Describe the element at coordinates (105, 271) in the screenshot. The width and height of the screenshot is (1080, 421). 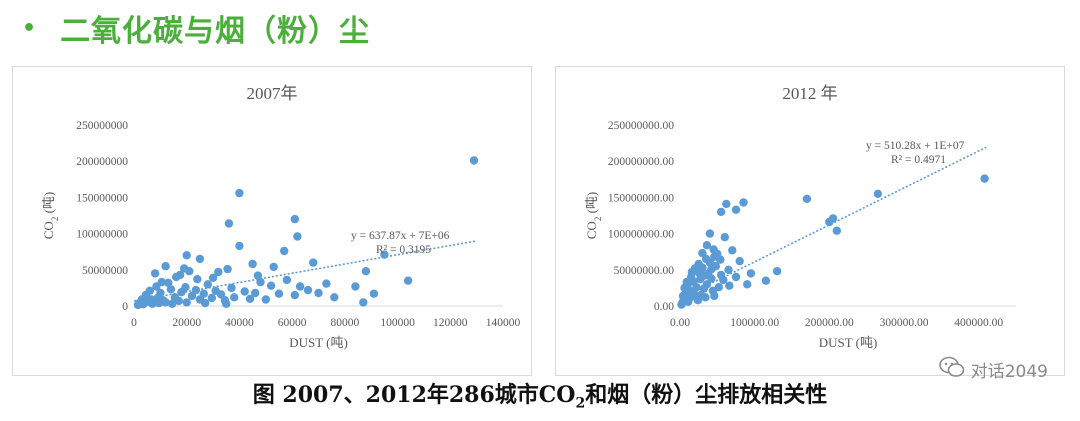
I see `y-tick-label: 50000000` at that location.